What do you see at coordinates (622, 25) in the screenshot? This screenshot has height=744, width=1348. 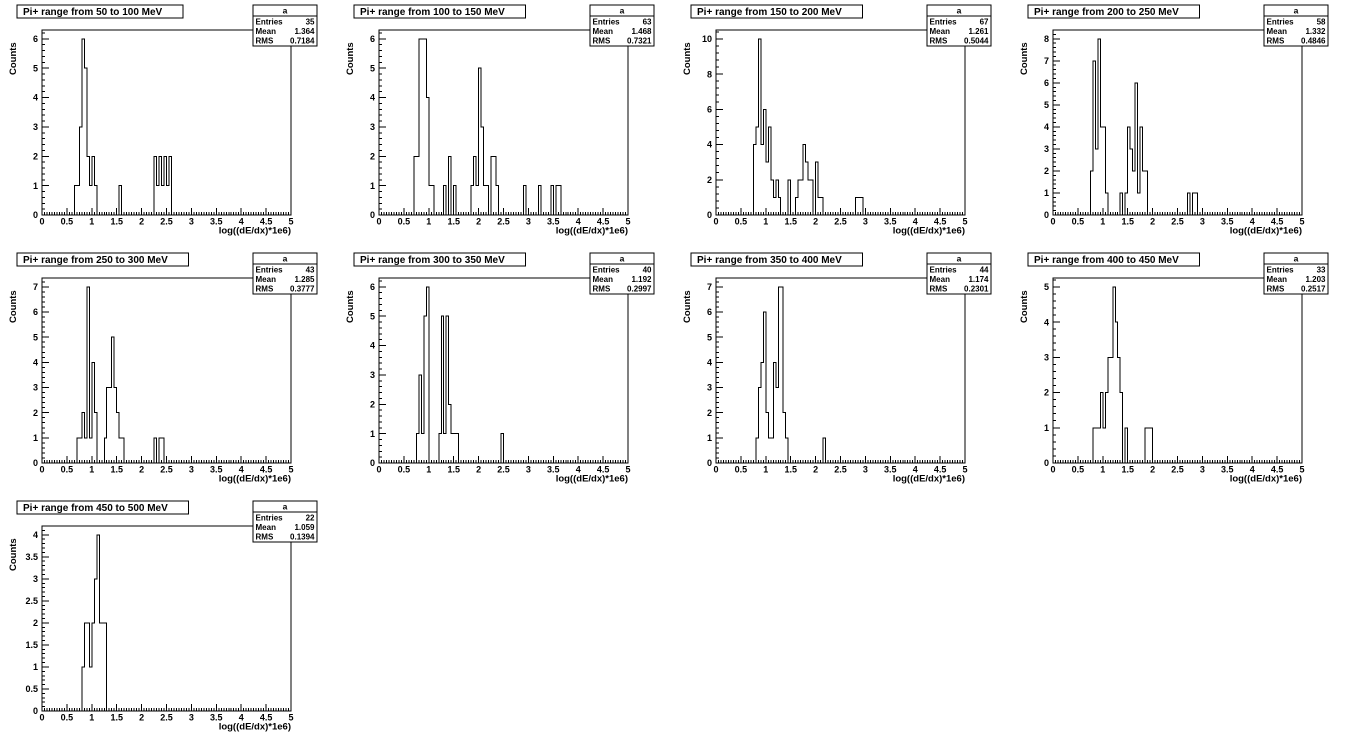 I see `stats-box: a Entries 63 Mean 1.468 RMS 0.7321` at bounding box center [622, 25].